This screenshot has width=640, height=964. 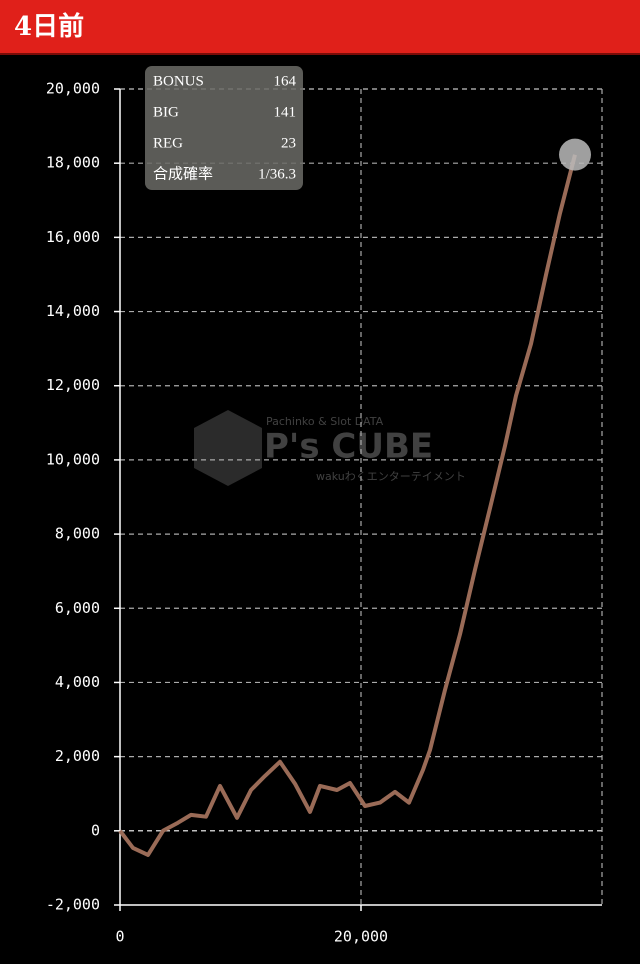 I want to click on stat-value: 23, so click(x=288, y=143).